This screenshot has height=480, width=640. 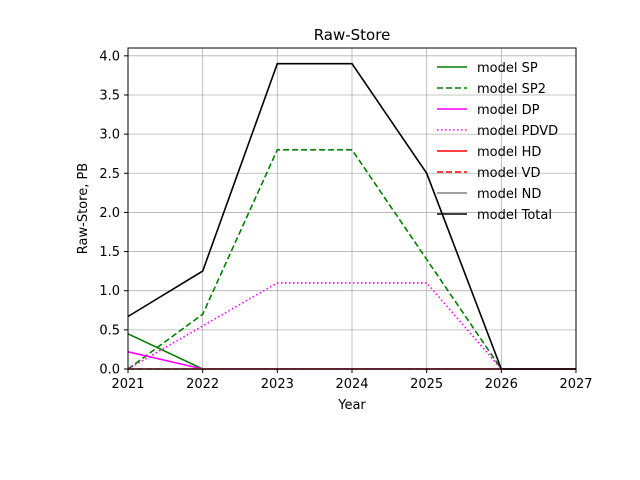 I want to click on y-axis-title: Raw-Store, PB, so click(x=83, y=208).